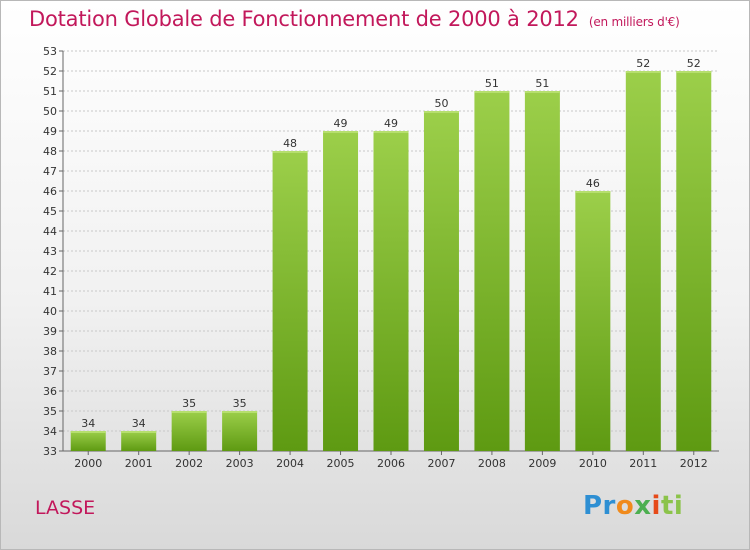 This screenshot has width=750, height=550. I want to click on x-tick-label: 2006, so click(391, 463).